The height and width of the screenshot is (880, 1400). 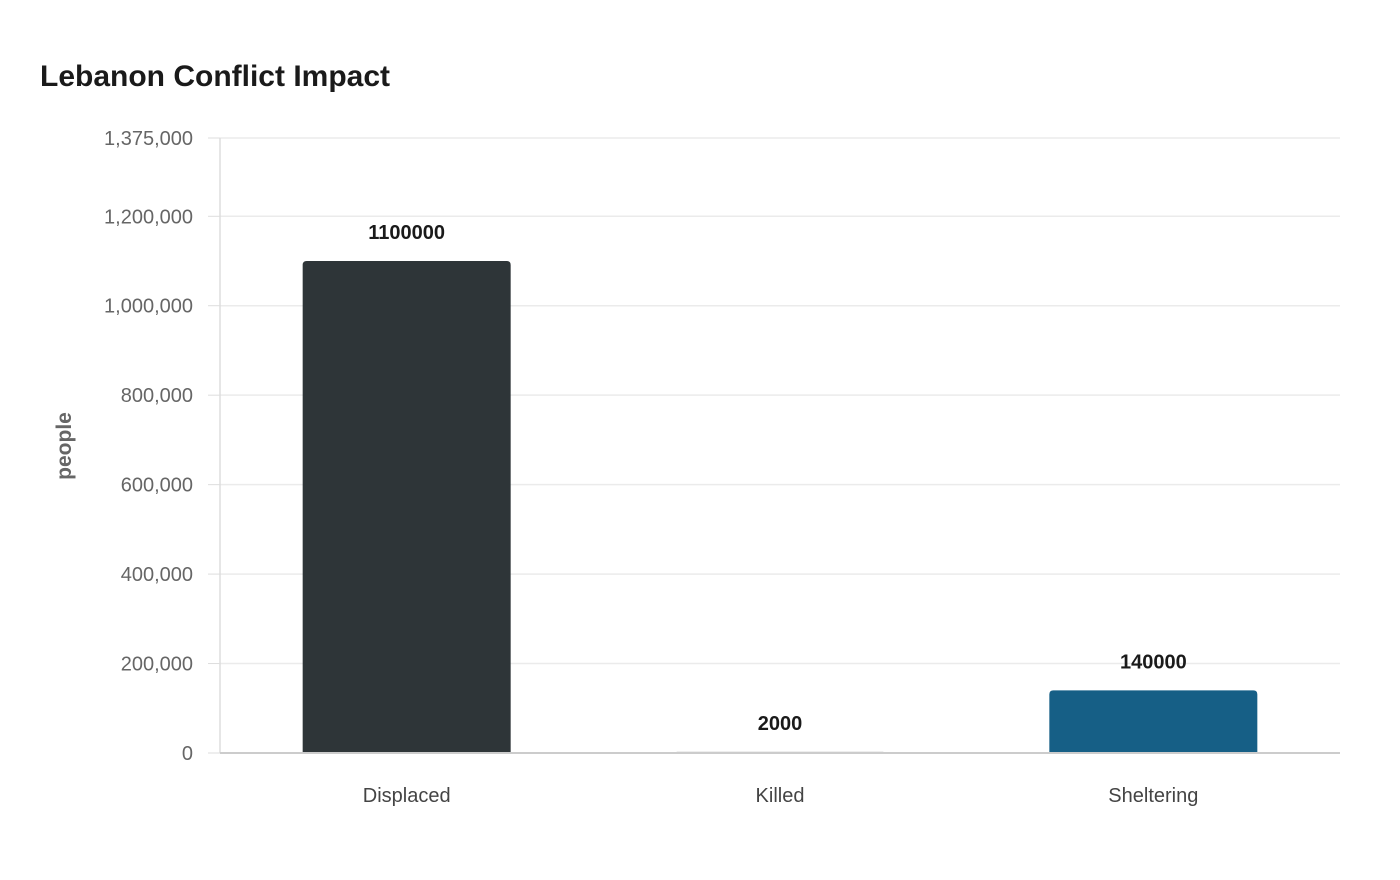 What do you see at coordinates (157, 396) in the screenshot?
I see `y-tick-label: 800,000` at bounding box center [157, 396].